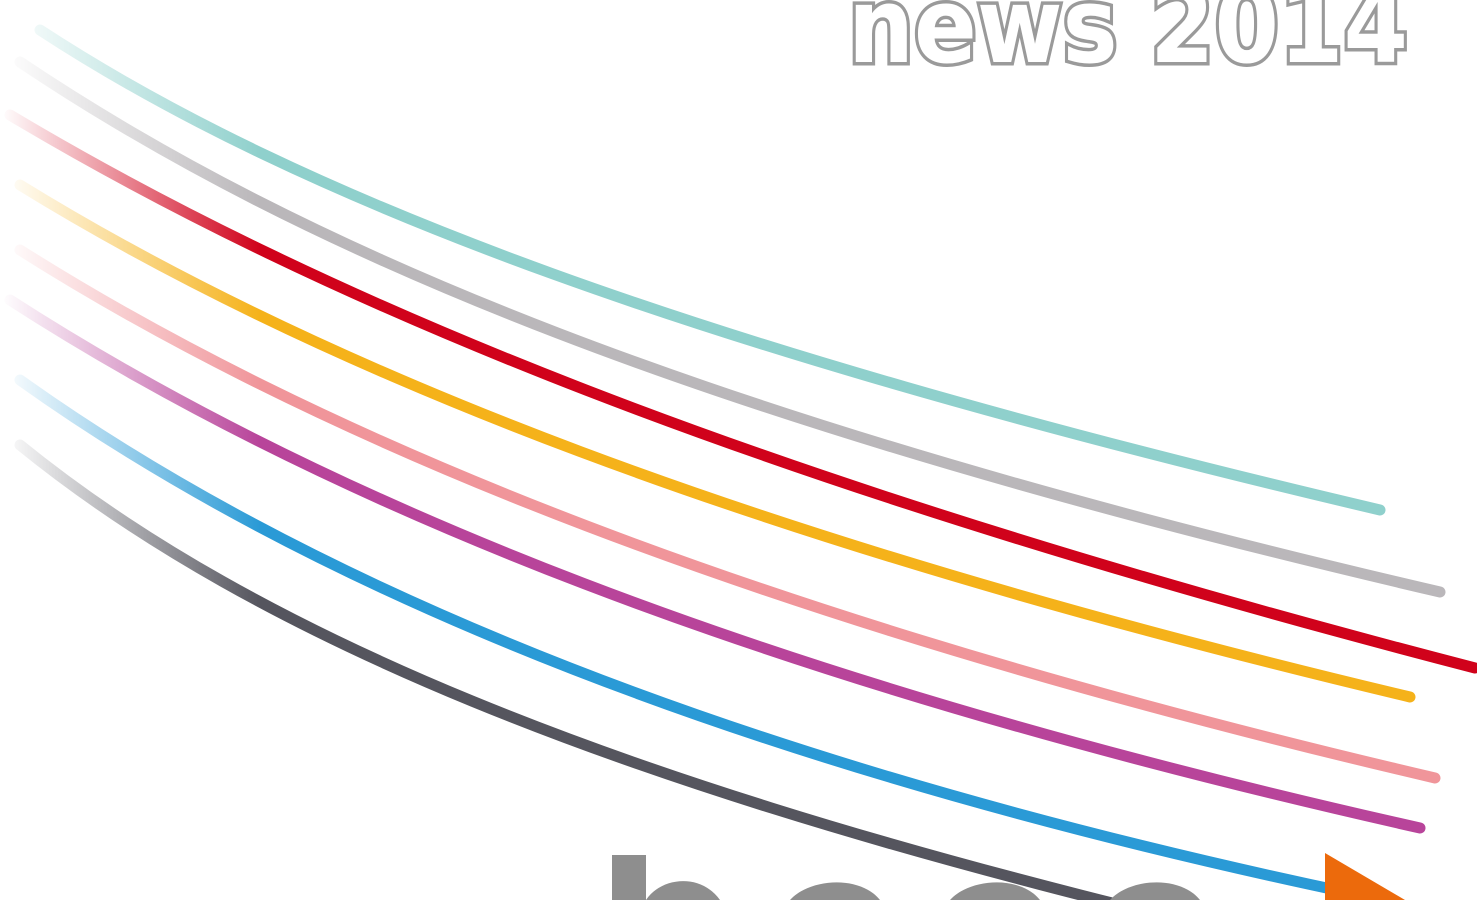  Describe the element at coordinates (1128, 43) in the screenshot. I see `title: news 2014` at that location.